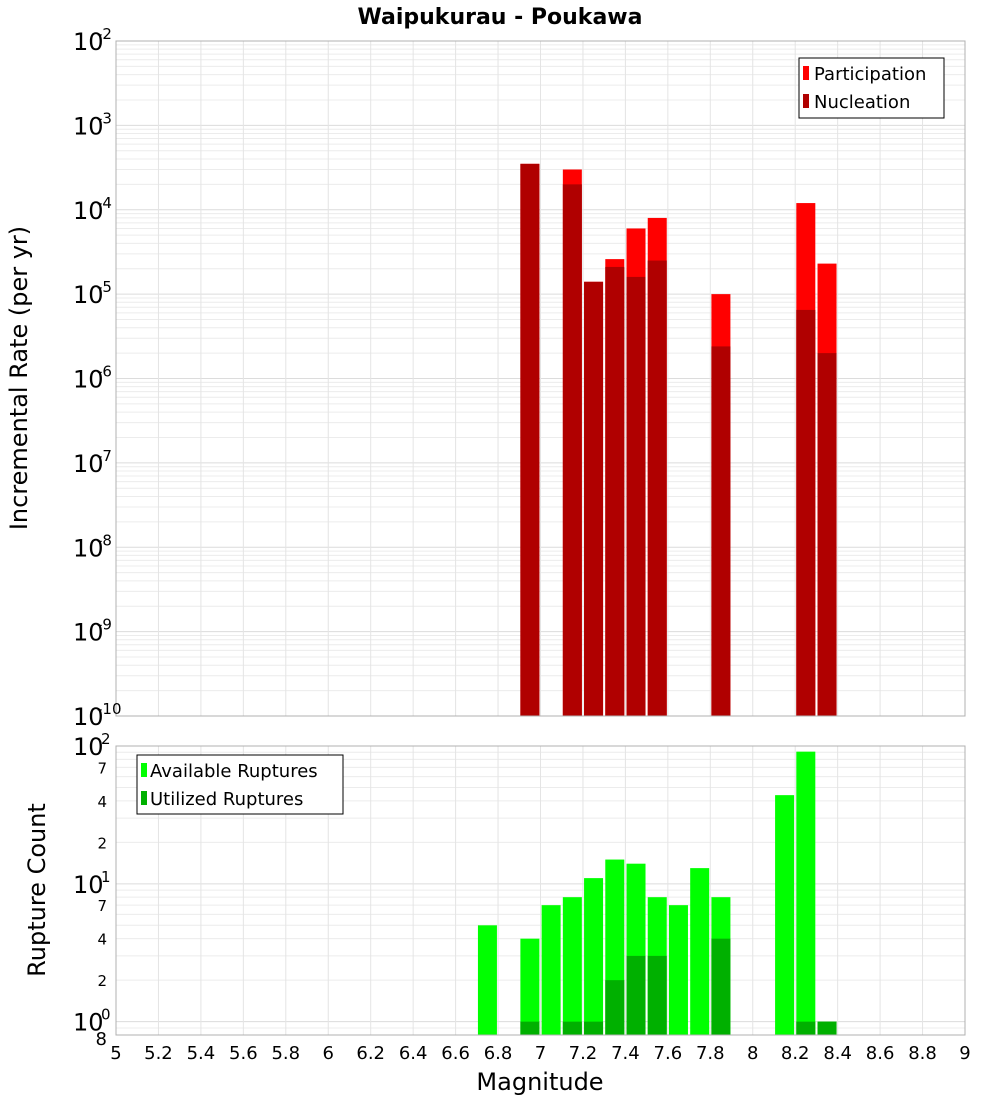 Image resolution: width=1000 pixels, height=1100 pixels. I want to click on x-tick-label: 6.4, so click(413, 1053).